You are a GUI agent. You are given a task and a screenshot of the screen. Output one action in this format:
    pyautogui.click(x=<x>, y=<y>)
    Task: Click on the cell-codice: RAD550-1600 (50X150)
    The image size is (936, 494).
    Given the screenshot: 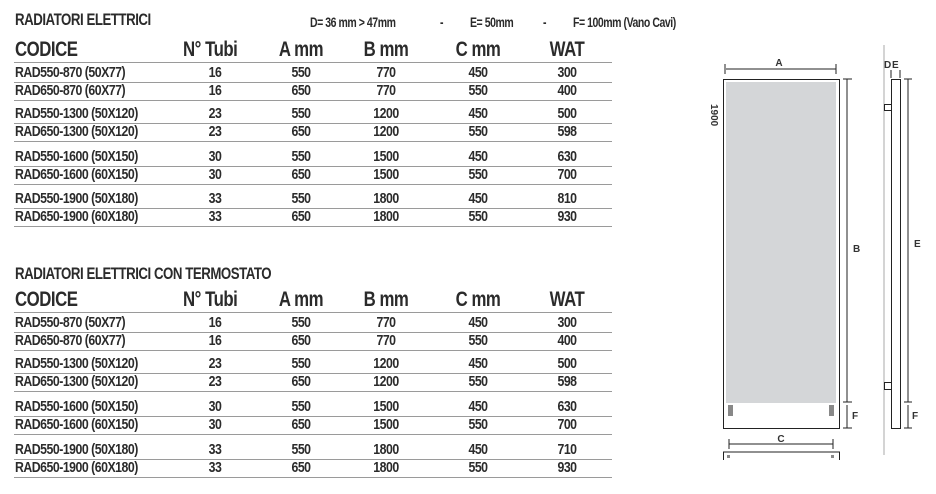 What is the action you would take?
    pyautogui.click(x=76, y=406)
    